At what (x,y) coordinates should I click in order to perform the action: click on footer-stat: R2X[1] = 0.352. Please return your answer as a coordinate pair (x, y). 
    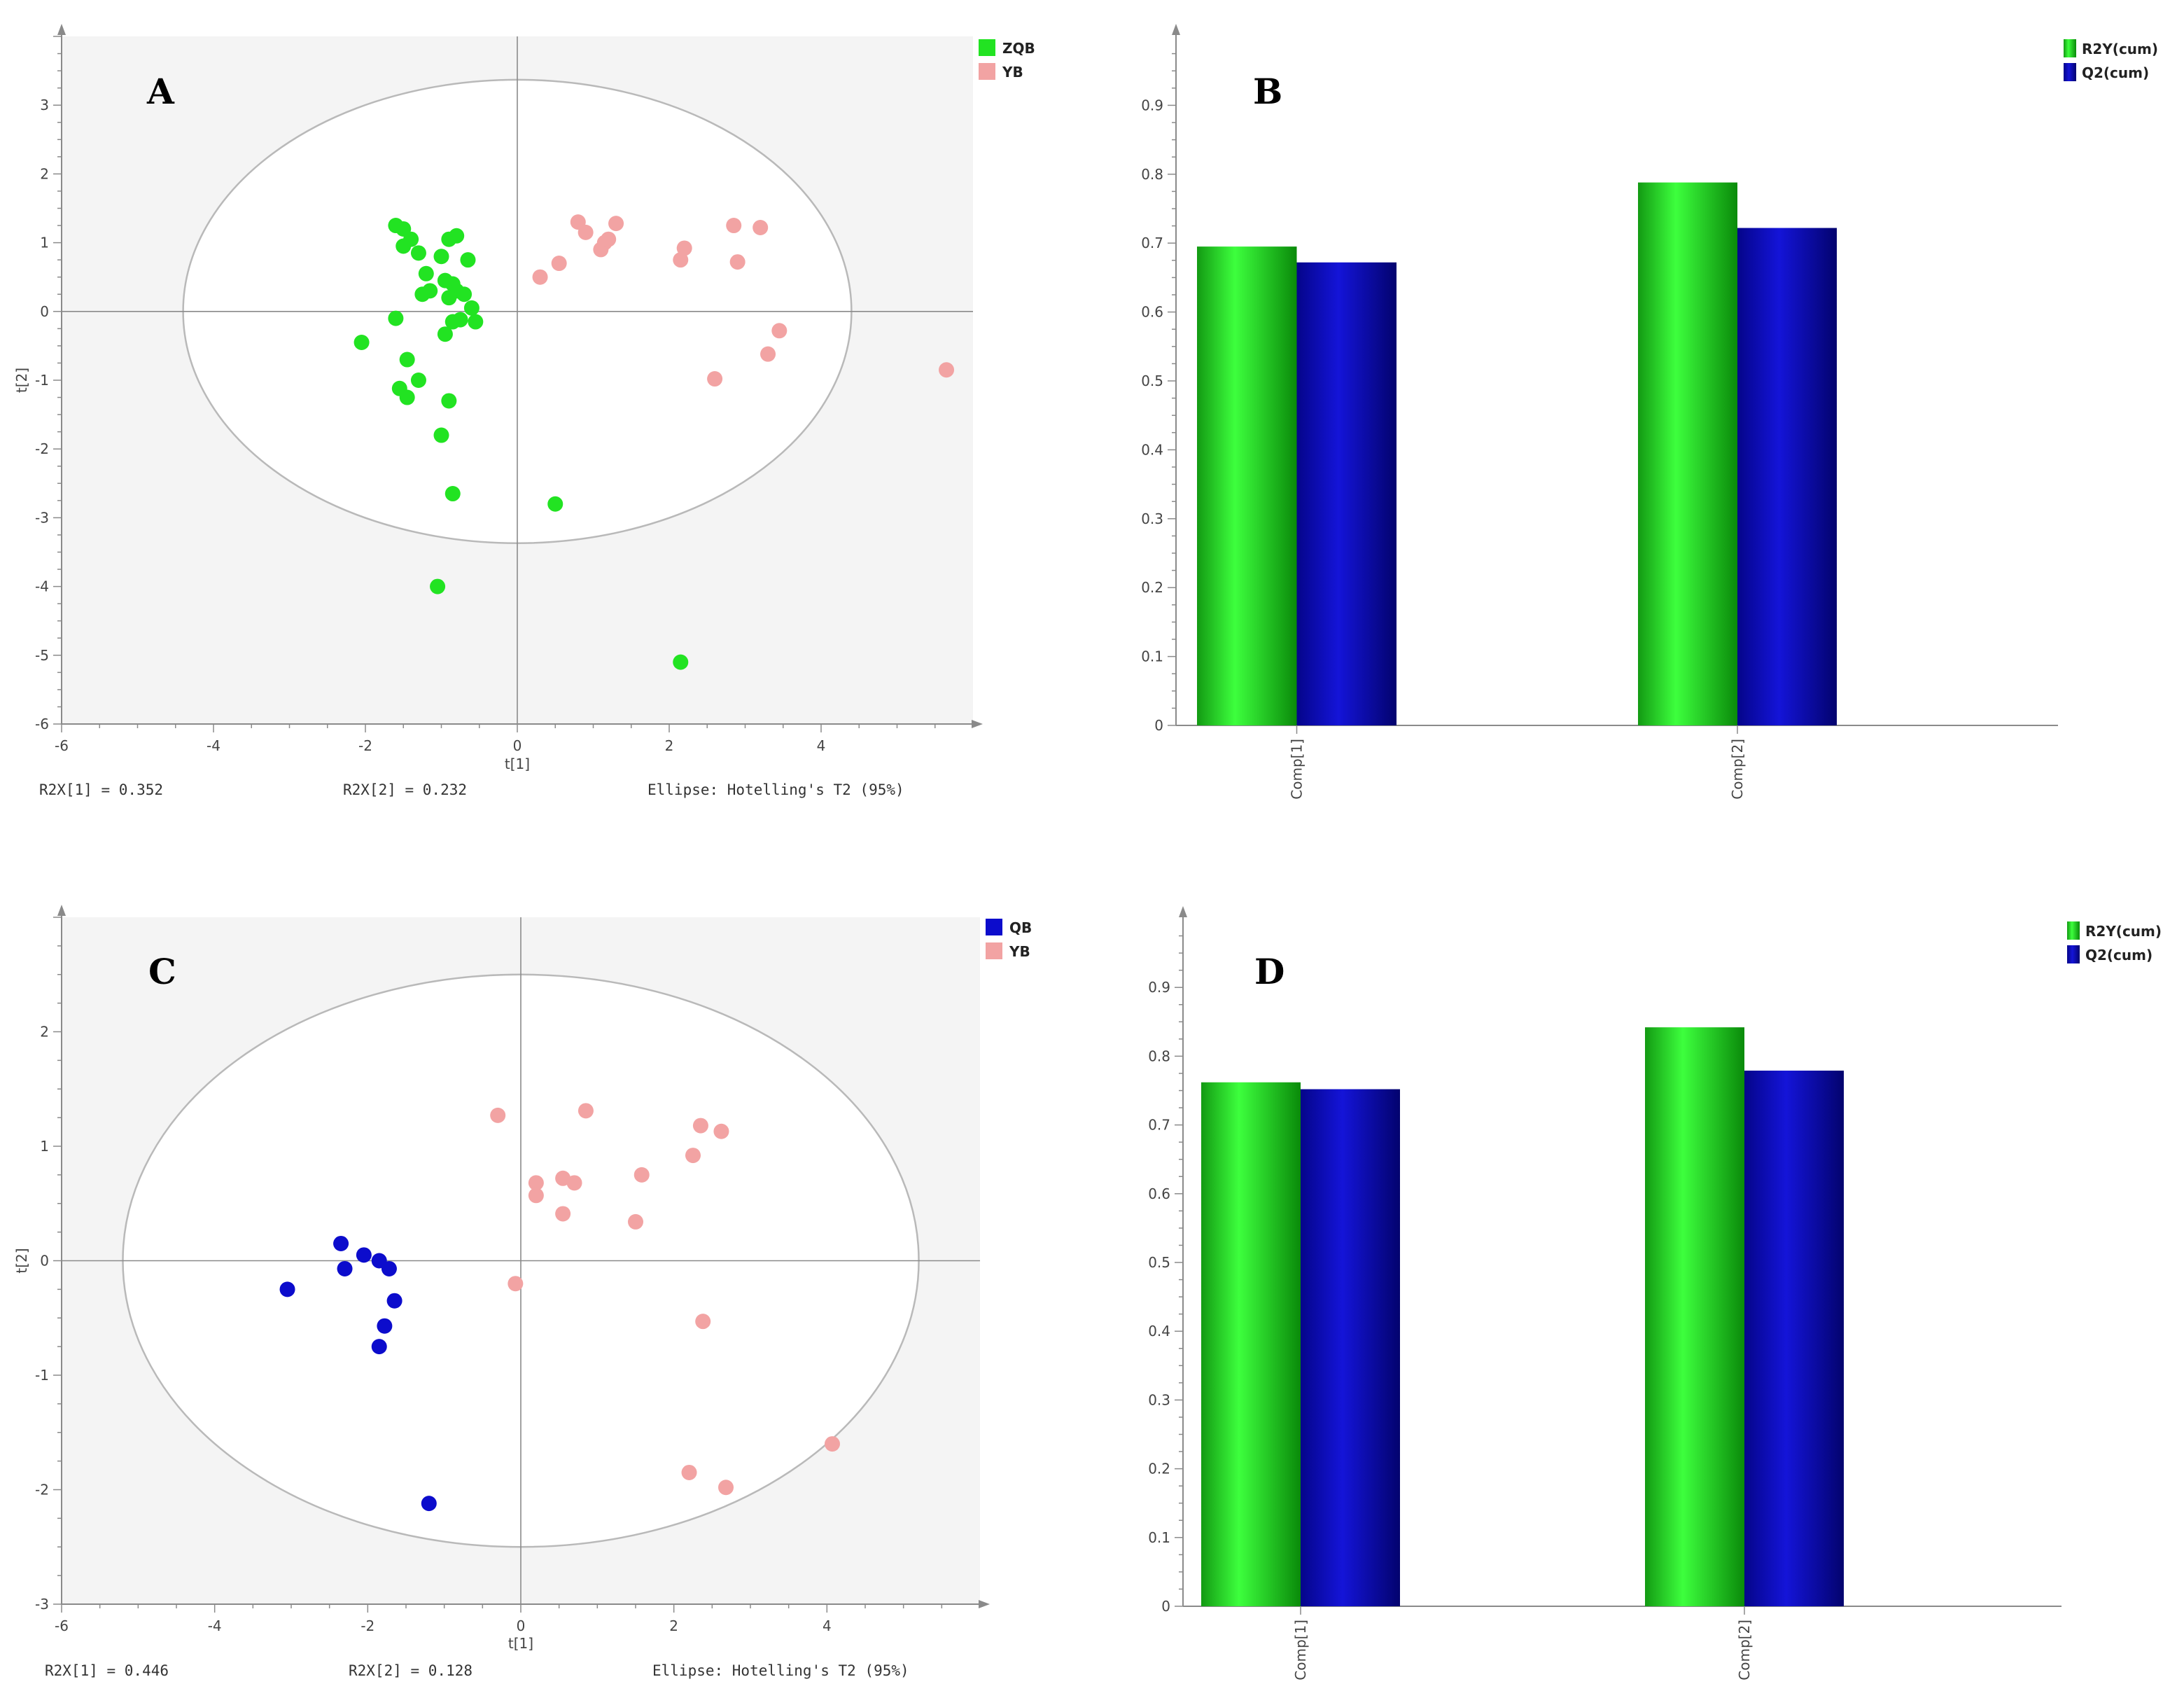
    Looking at the image, I should click on (101, 789).